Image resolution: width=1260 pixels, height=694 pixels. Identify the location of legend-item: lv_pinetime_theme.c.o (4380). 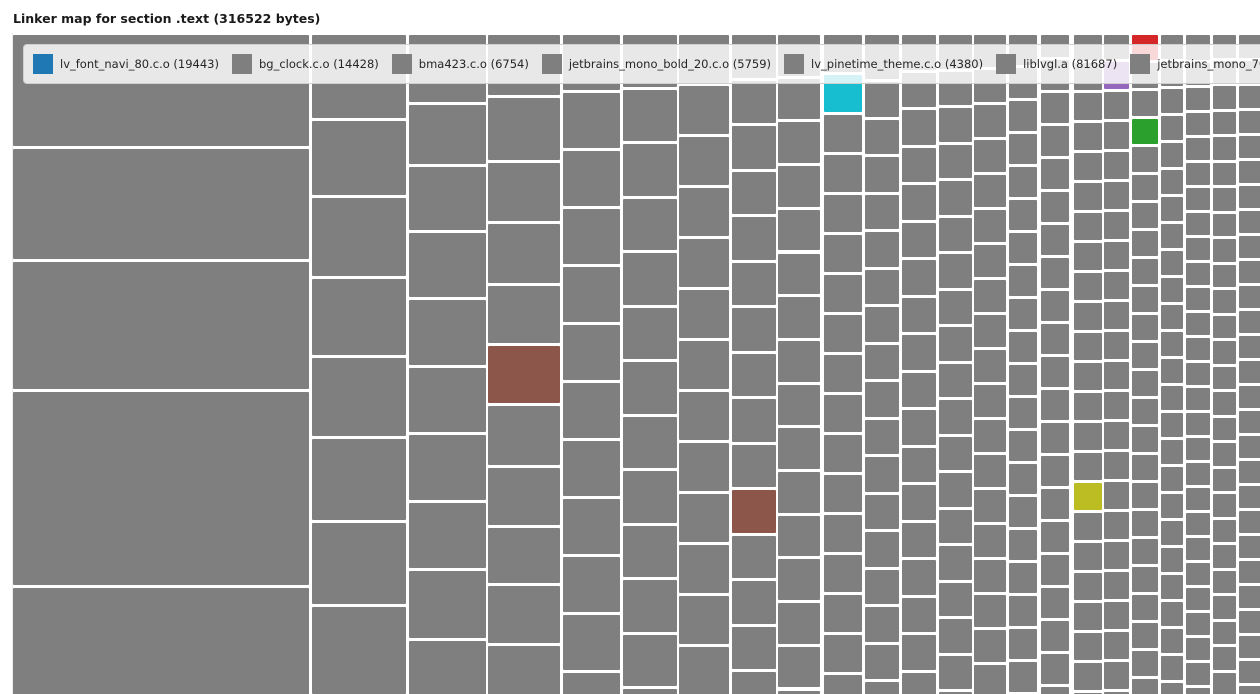
(883, 64).